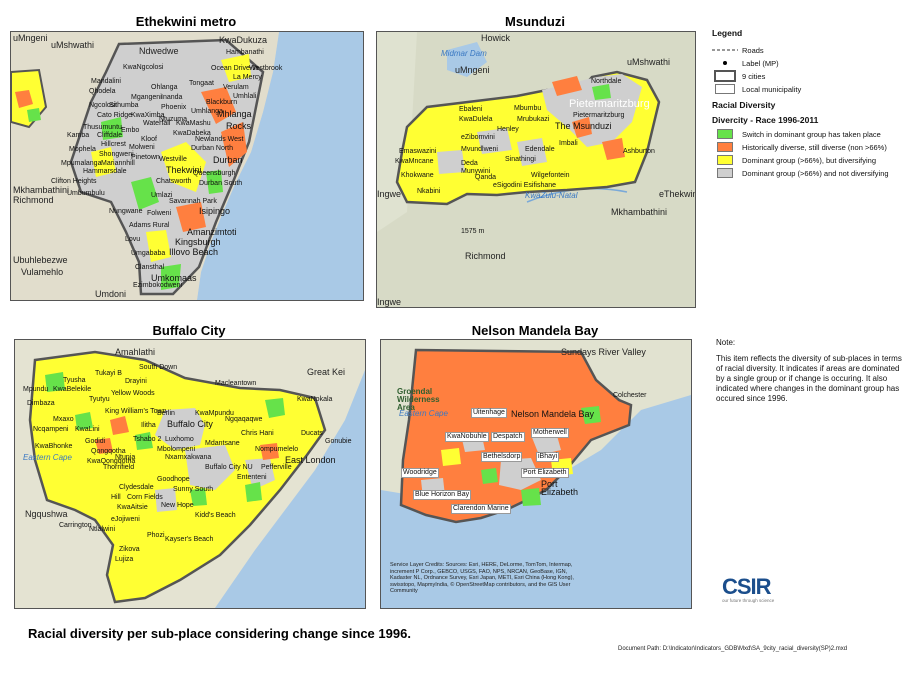  What do you see at coordinates (81, 163) in the screenshot?
I see `label-mpumalanga: Mpumalanga` at bounding box center [81, 163].